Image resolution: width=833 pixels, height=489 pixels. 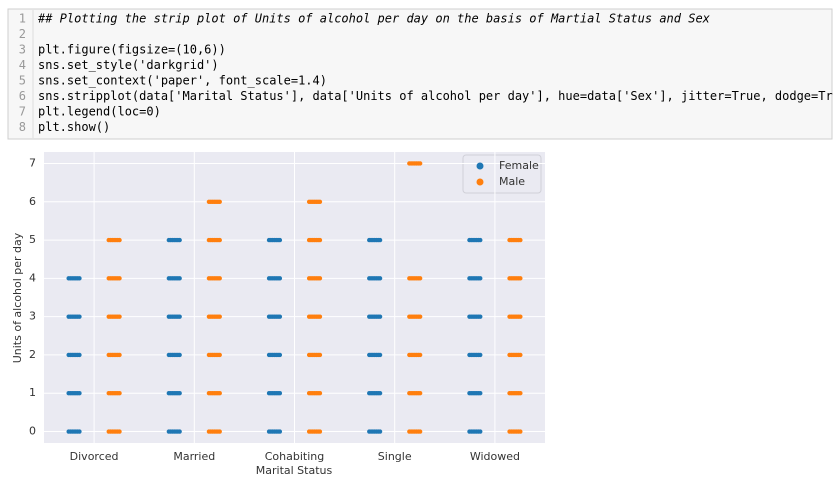 What do you see at coordinates (495, 456) in the screenshot?
I see `x-tick-label: Widowed` at bounding box center [495, 456].